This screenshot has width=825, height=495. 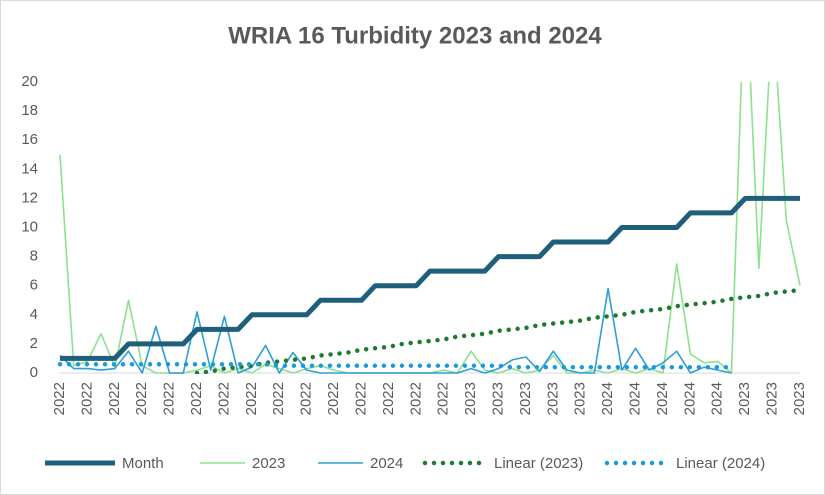 I want to click on y-tick-label: 4, so click(x=34, y=314).